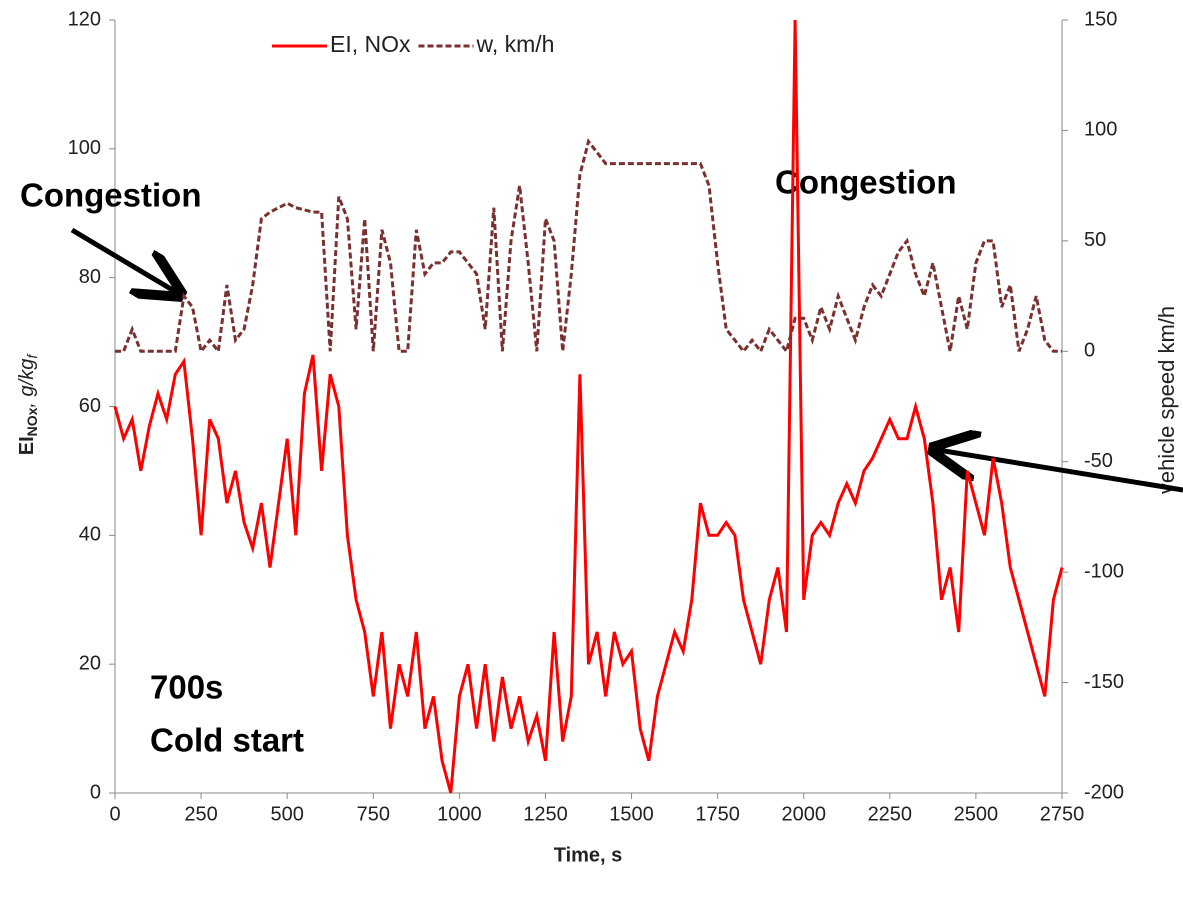 This screenshot has width=1183, height=901. I want to click on y-tick-label: 40, so click(90, 535).